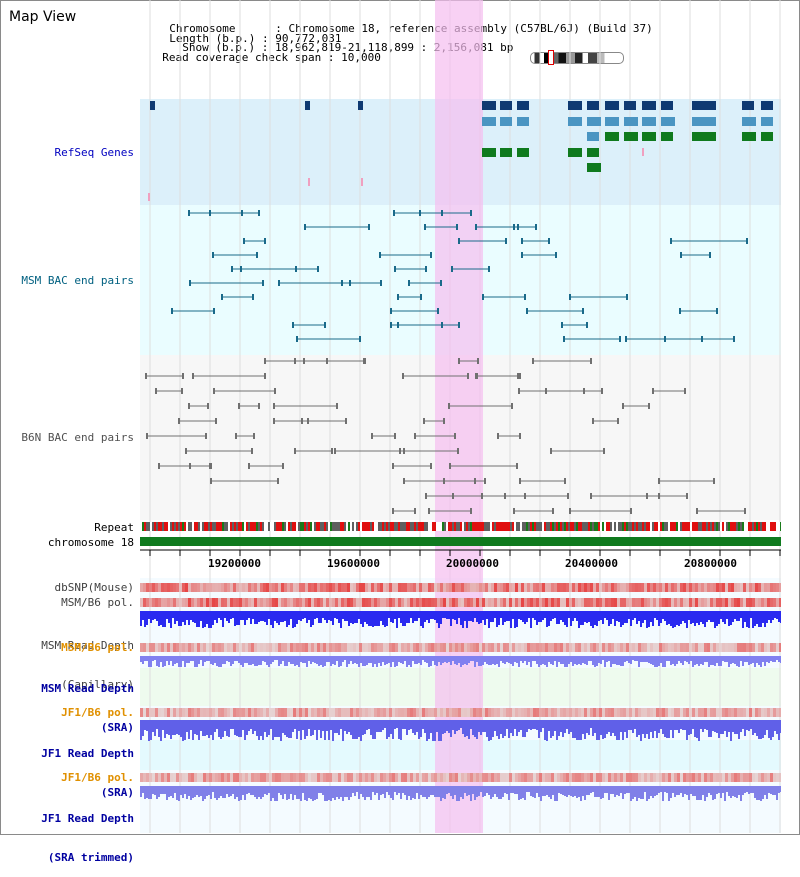  What do you see at coordinates (94, 152) in the screenshot?
I see `track-label-refseq: RefSeq Genes` at bounding box center [94, 152].